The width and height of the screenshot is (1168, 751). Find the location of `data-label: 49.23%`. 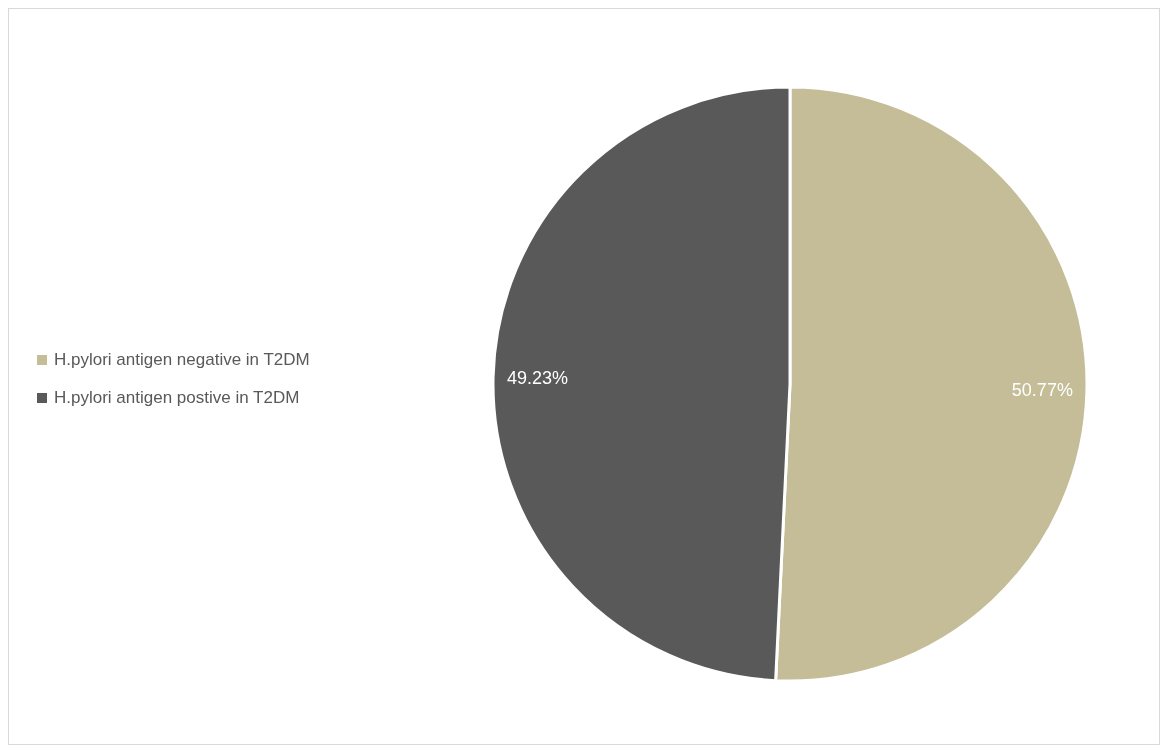

data-label: 49.23% is located at coordinates (538, 377).